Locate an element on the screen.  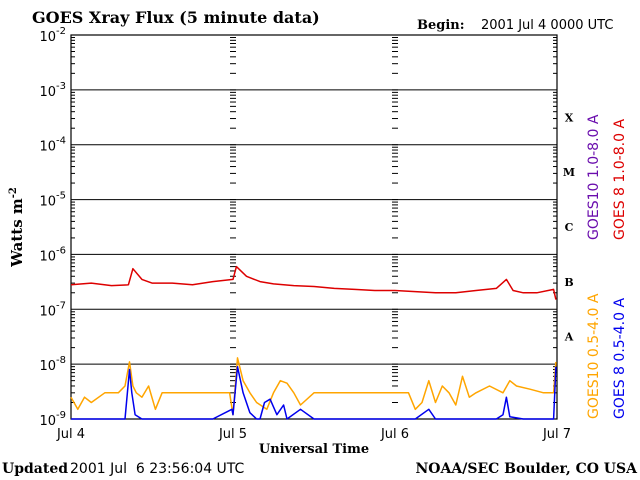
flare-class-label: A is located at coordinates (569, 337).